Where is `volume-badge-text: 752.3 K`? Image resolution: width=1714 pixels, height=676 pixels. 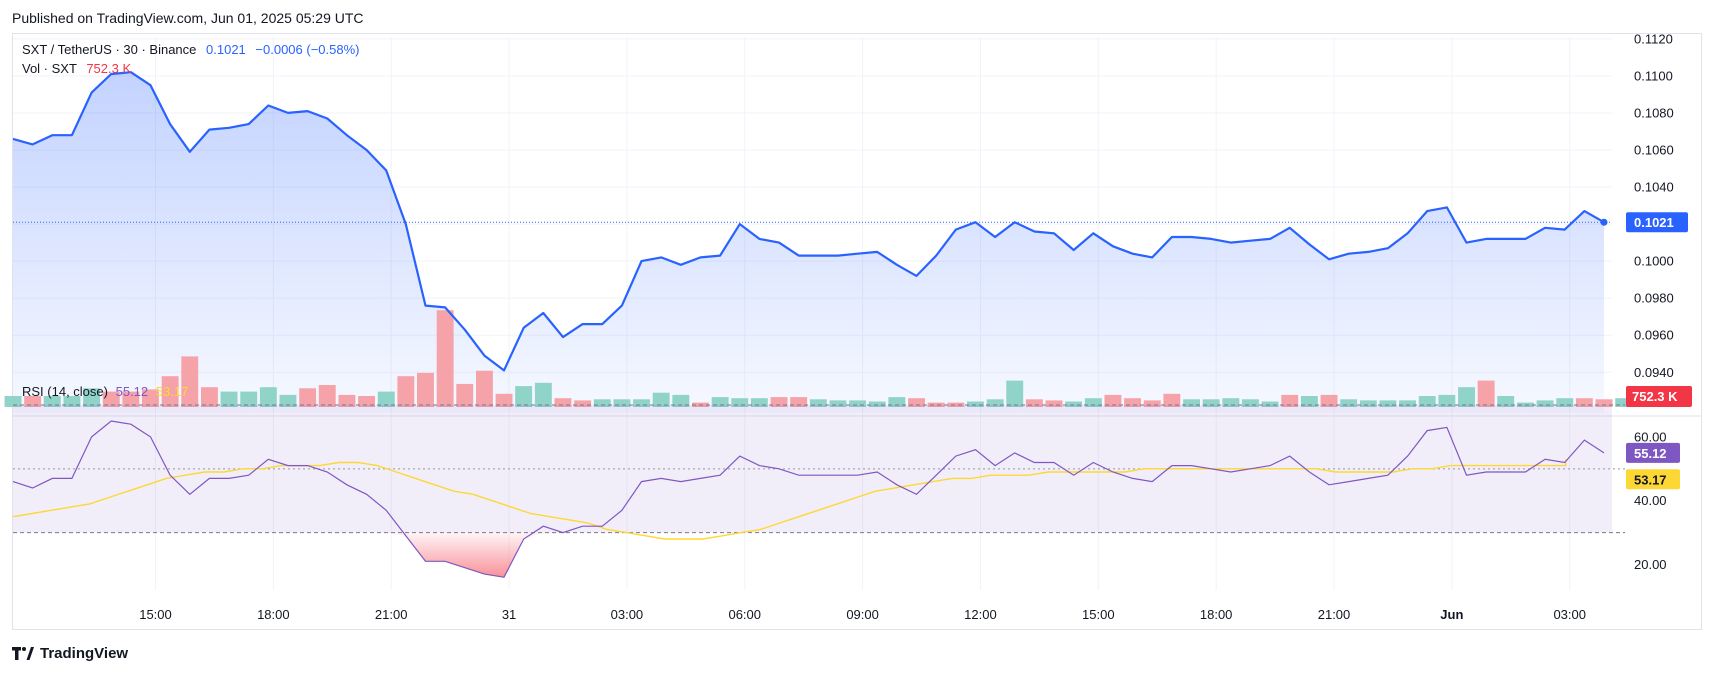
volume-badge-text: 752.3 K is located at coordinates (1655, 396).